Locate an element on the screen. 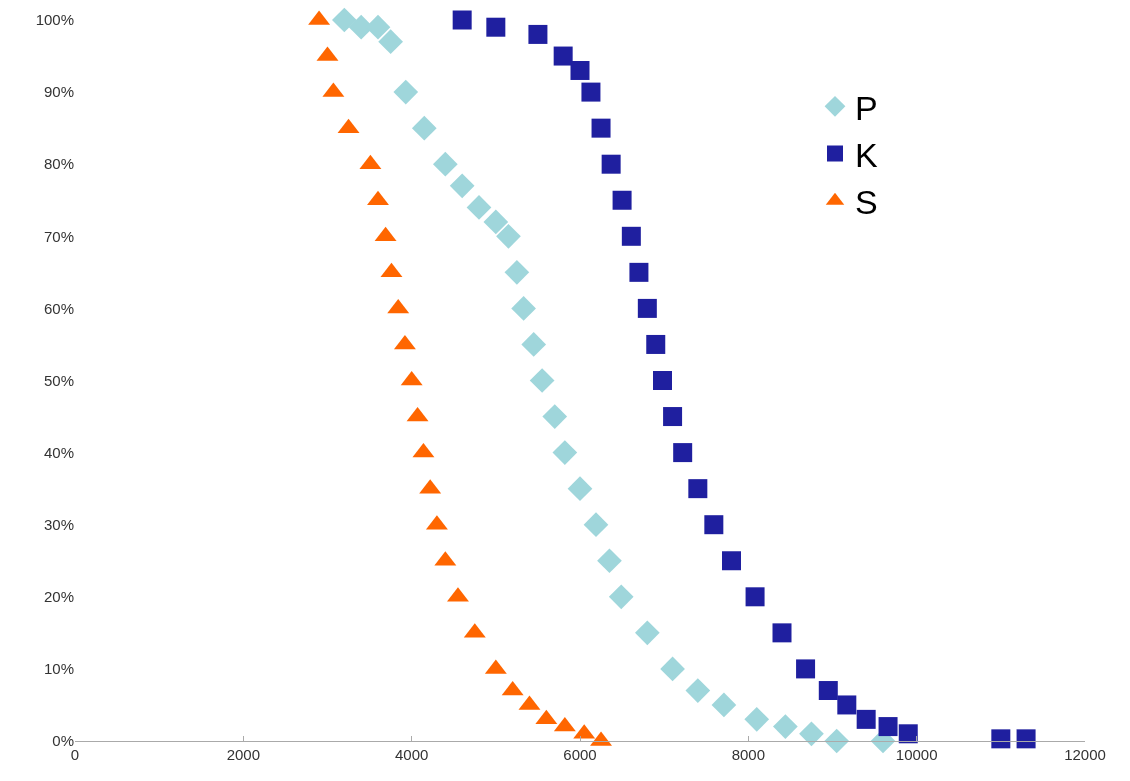 The image size is (1130, 781). legend-label: S is located at coordinates (866, 201).